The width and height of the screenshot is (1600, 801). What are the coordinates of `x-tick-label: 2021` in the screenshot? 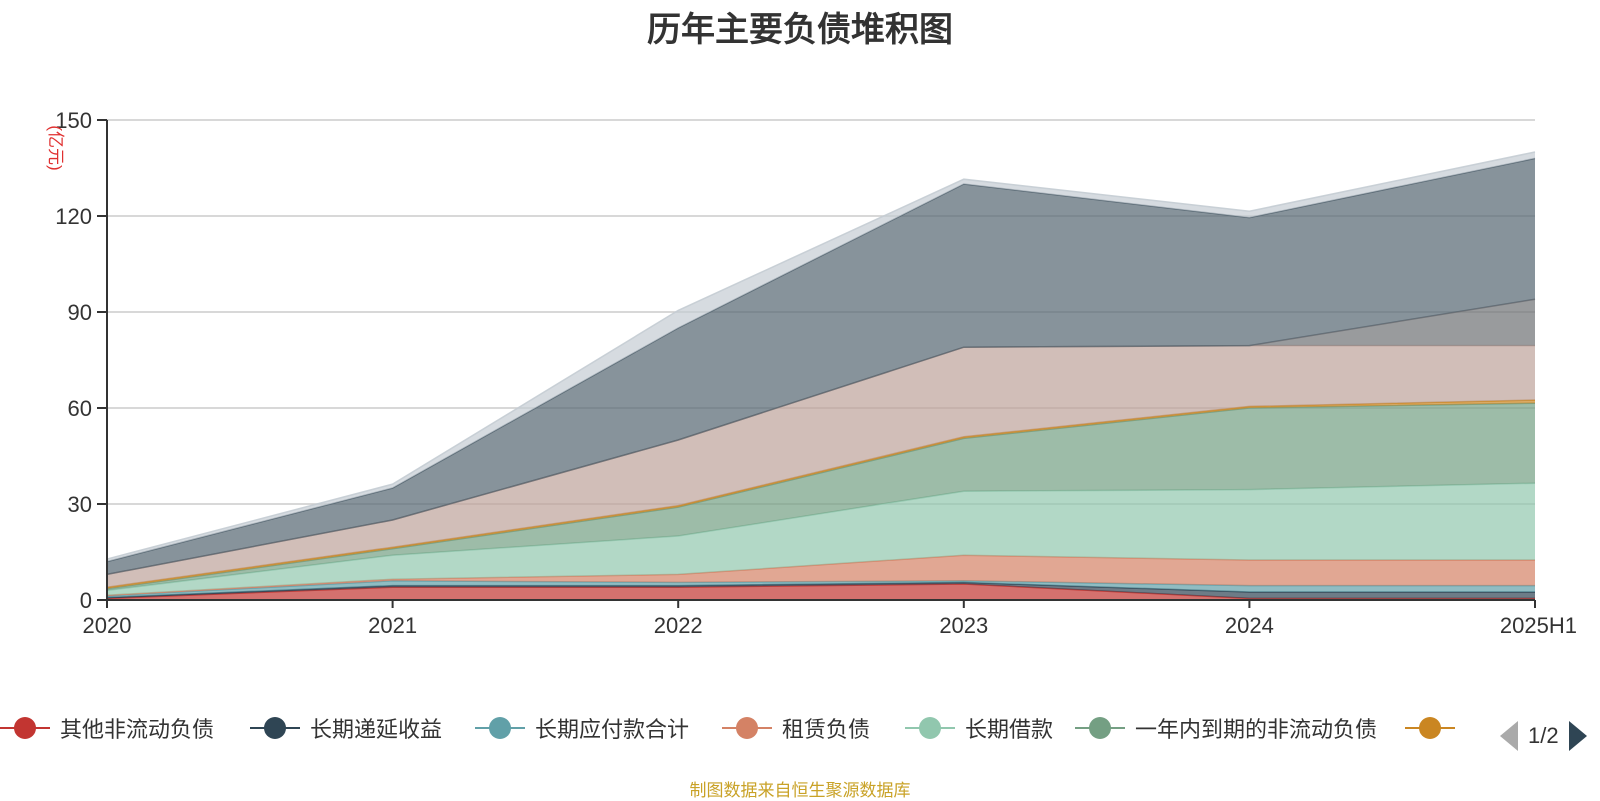 It's located at (392, 625).